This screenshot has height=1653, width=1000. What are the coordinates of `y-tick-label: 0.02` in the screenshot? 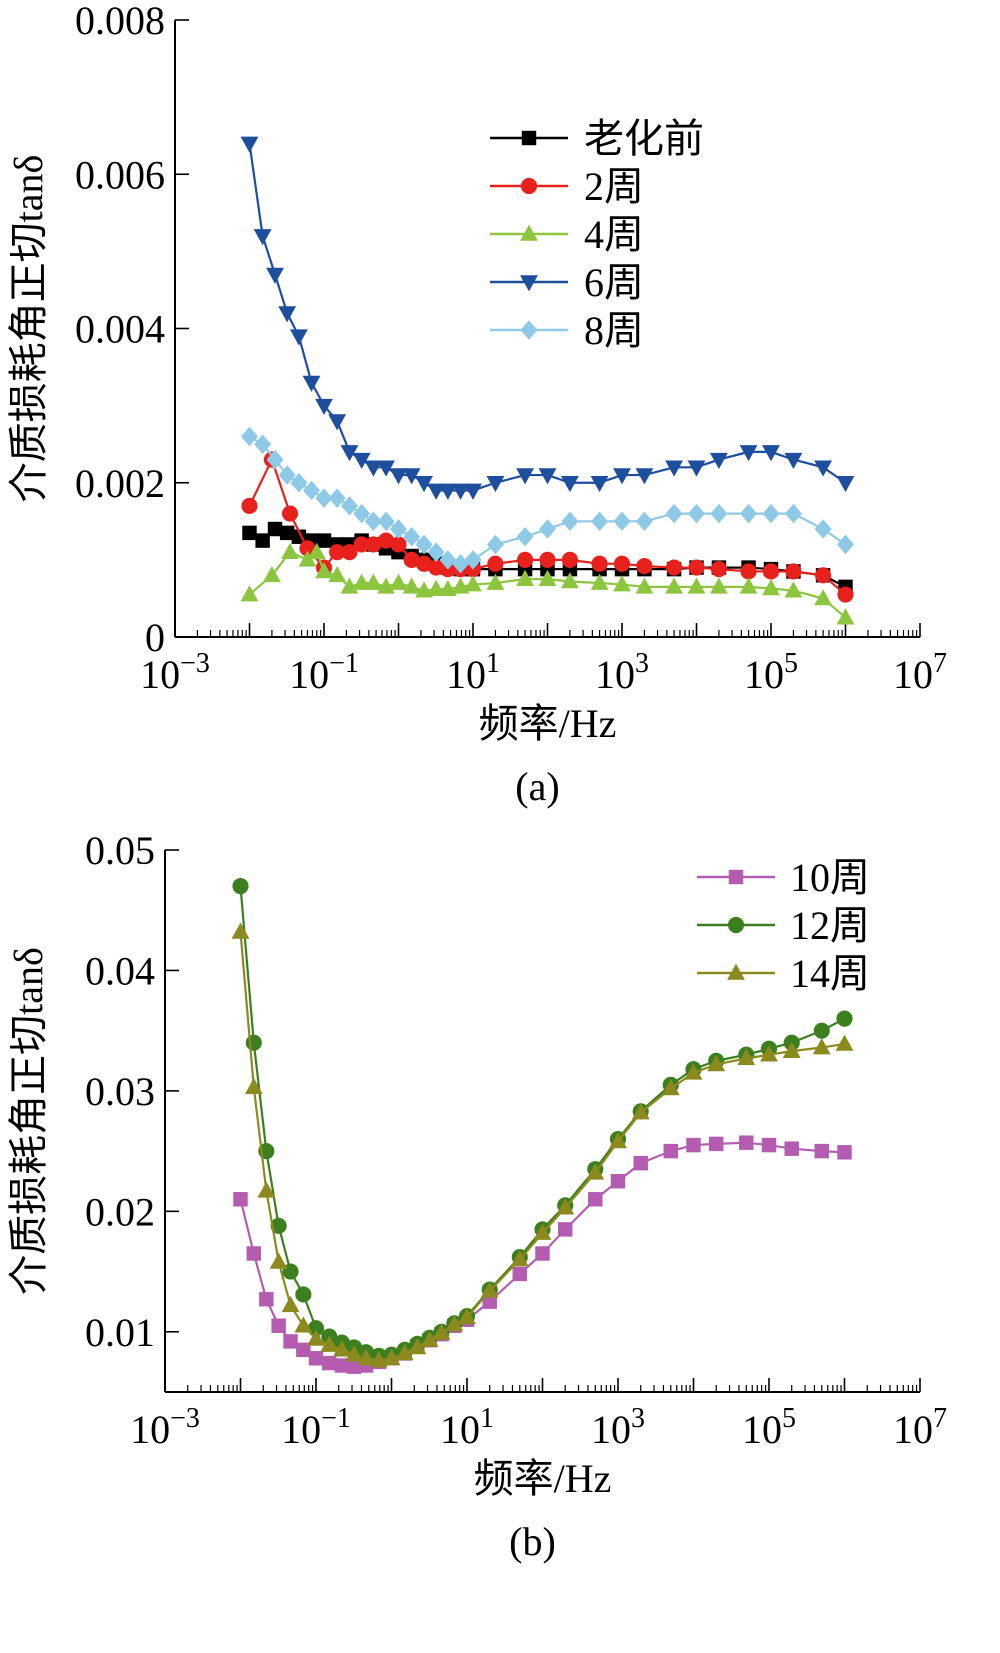 It's located at (120, 1211).